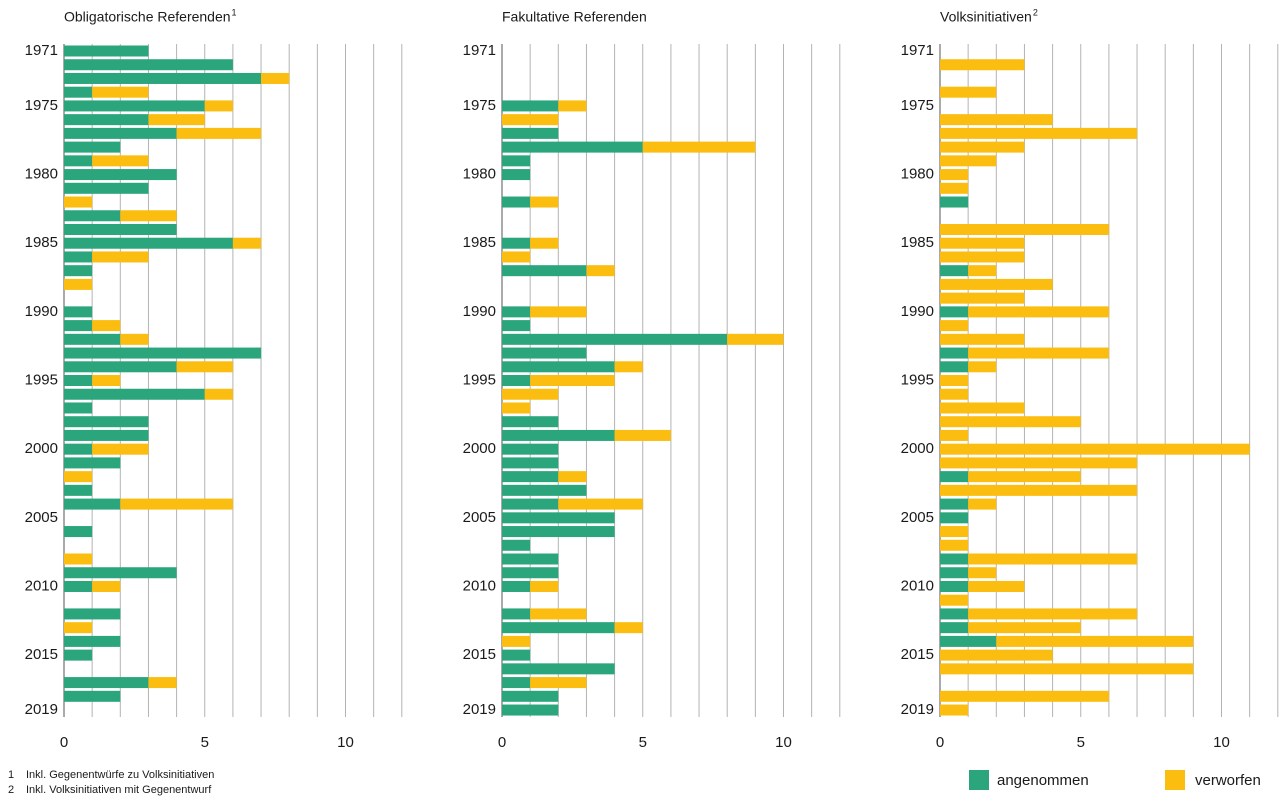  Describe the element at coordinates (1035, 12) in the screenshot. I see `title-note: 2` at that location.